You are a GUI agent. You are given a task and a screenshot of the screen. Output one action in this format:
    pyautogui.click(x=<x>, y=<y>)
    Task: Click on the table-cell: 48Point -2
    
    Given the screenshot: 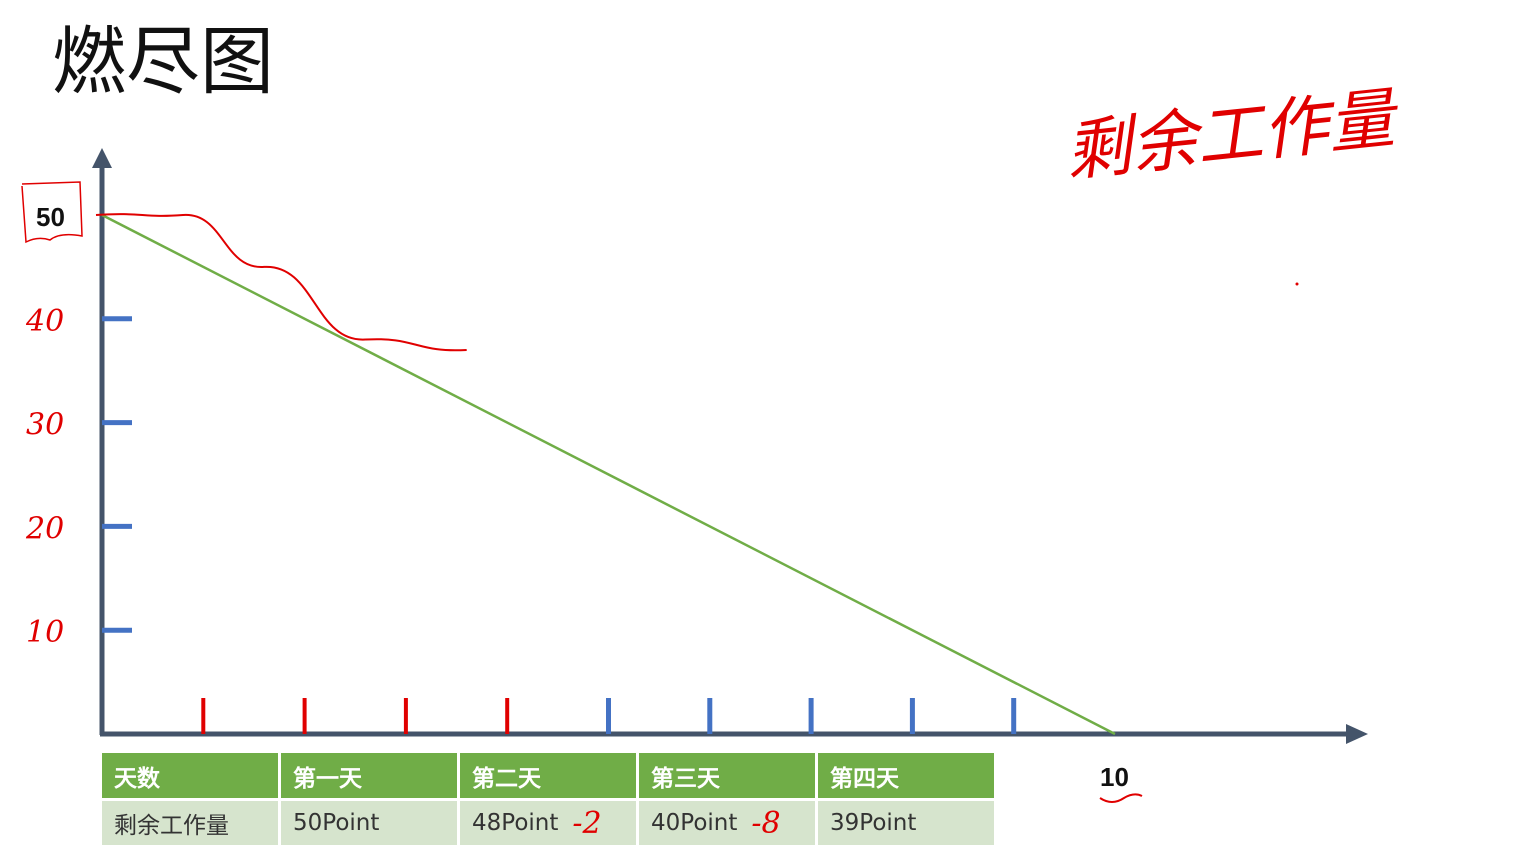 What is the action you would take?
    pyautogui.click(x=548, y=823)
    